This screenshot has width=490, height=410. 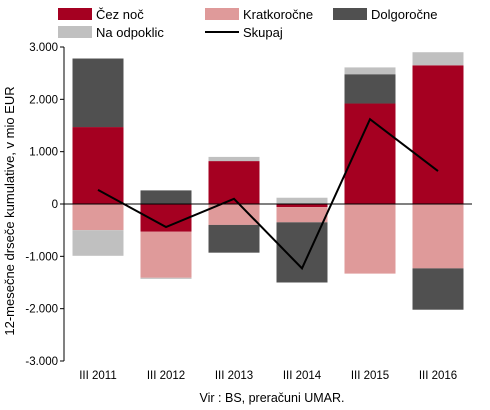 I want to click on y-axis-title: 12-mesečne drseče kumulative, v mio EUR, so click(x=9, y=210).